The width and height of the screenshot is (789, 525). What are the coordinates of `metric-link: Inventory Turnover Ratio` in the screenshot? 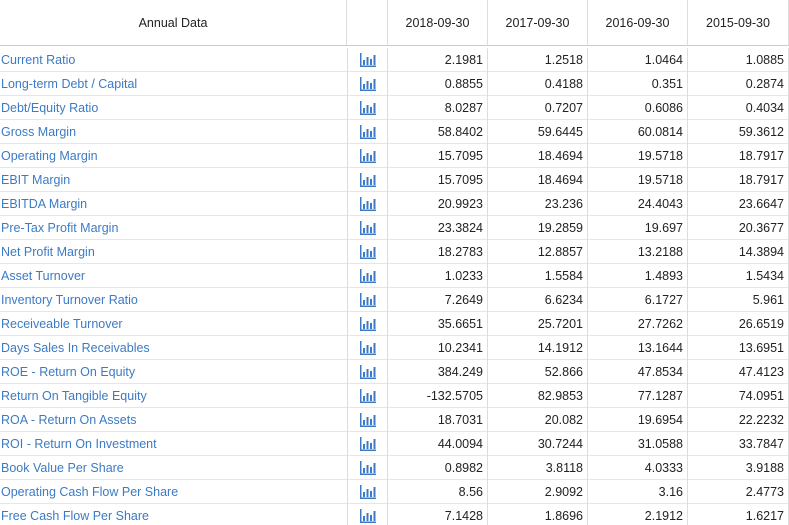 It's located at (69, 300).